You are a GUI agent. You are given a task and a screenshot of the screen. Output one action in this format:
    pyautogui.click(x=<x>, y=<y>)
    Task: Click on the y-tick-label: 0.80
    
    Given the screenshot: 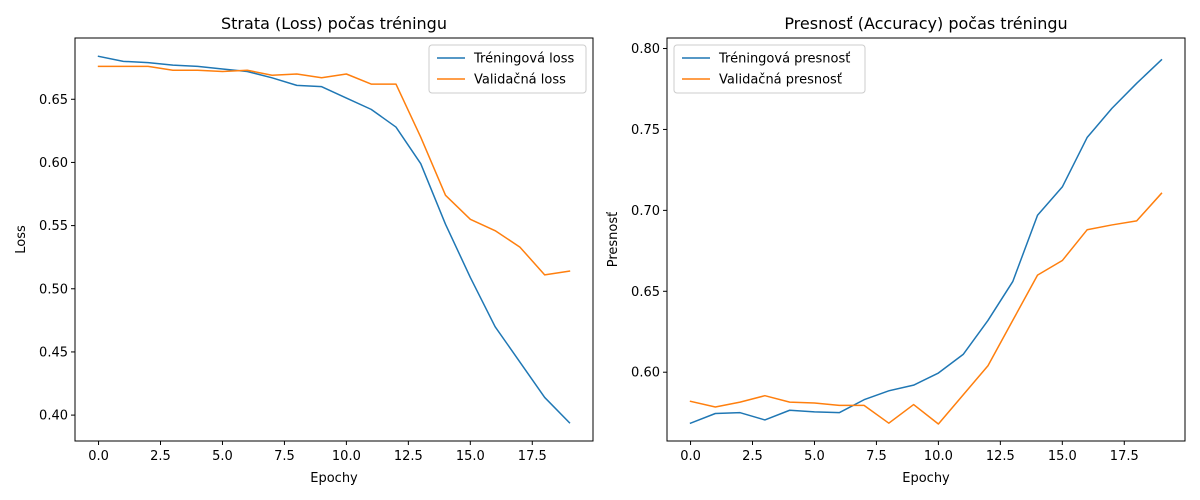 What is the action you would take?
    pyautogui.click(x=645, y=49)
    